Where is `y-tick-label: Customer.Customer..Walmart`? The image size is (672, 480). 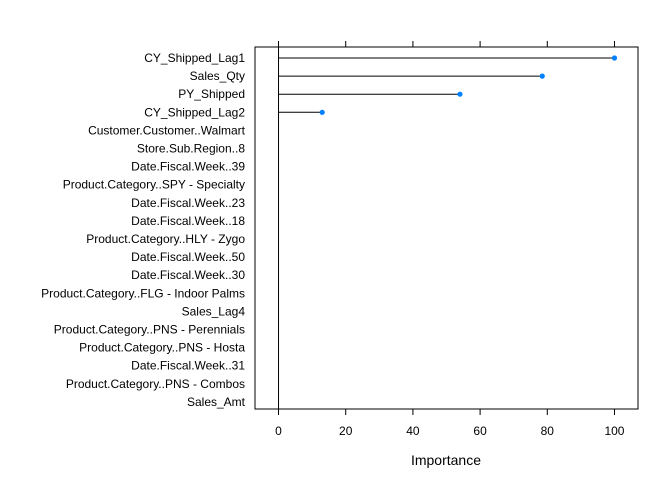
y-tick-label: Customer.Customer..Walmart is located at coordinates (167, 130).